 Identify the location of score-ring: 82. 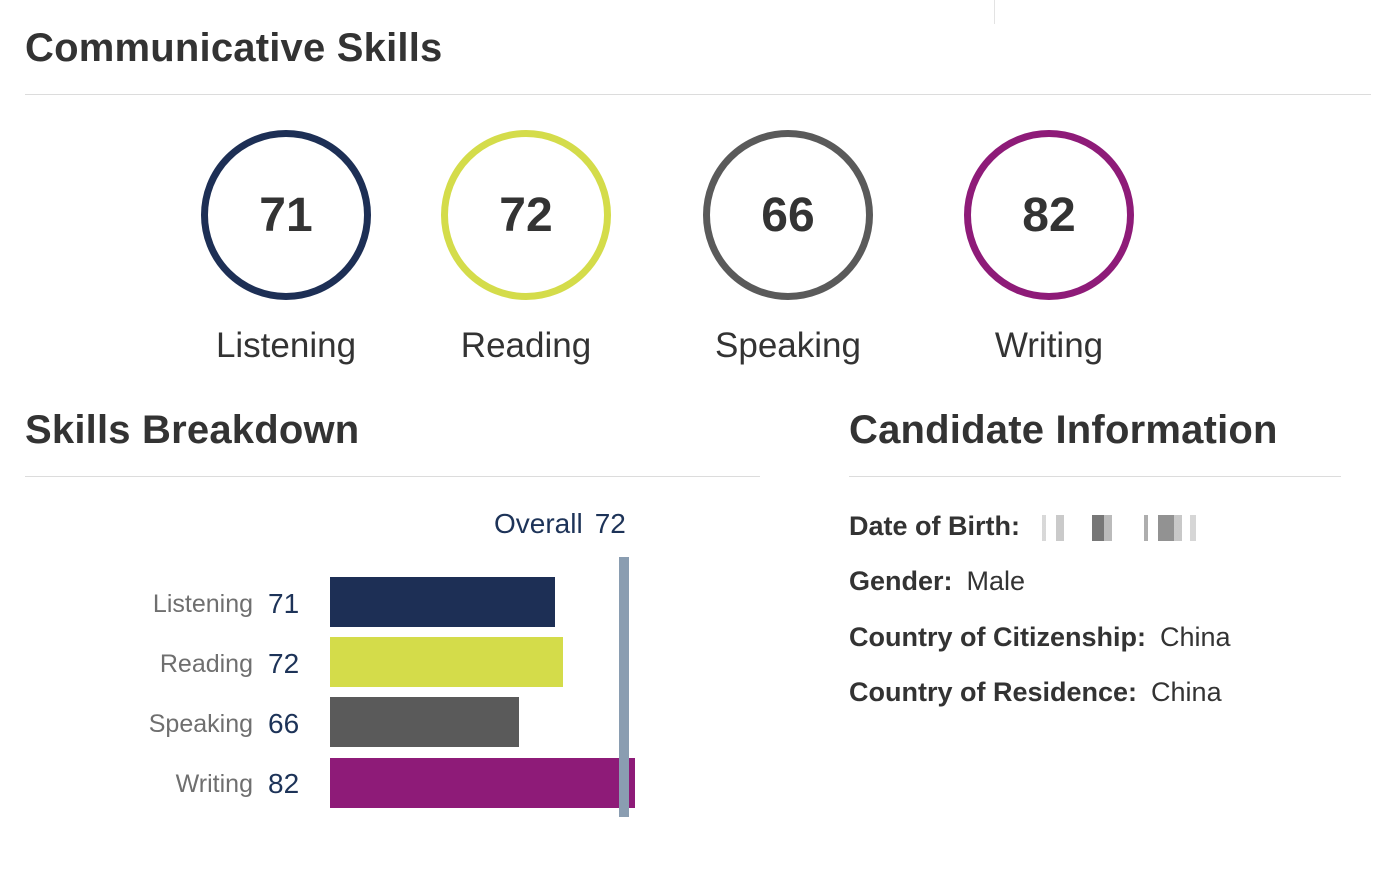
(1049, 215).